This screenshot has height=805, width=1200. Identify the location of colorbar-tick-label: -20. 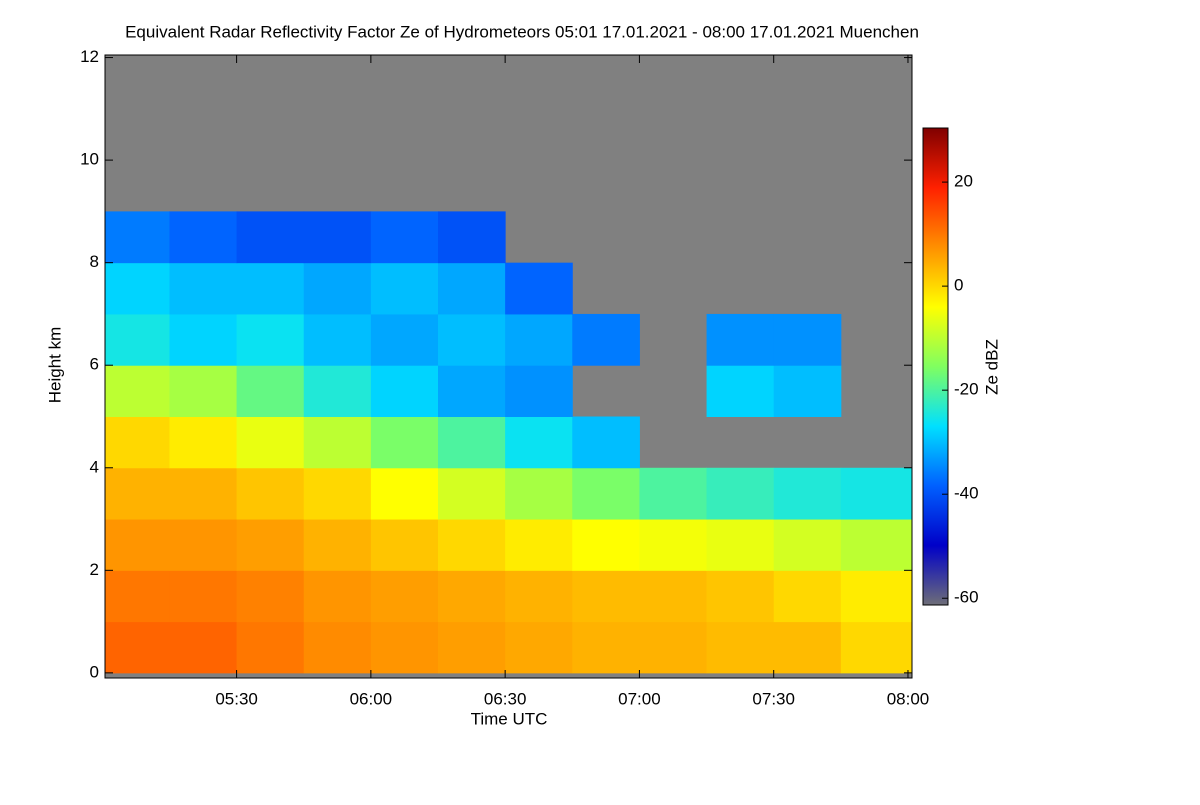
(966, 389).